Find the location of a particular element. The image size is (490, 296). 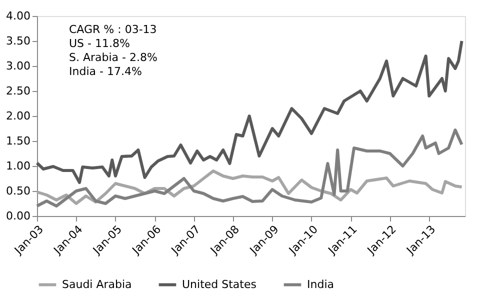

annotation: US - 11.8% is located at coordinates (99, 43).